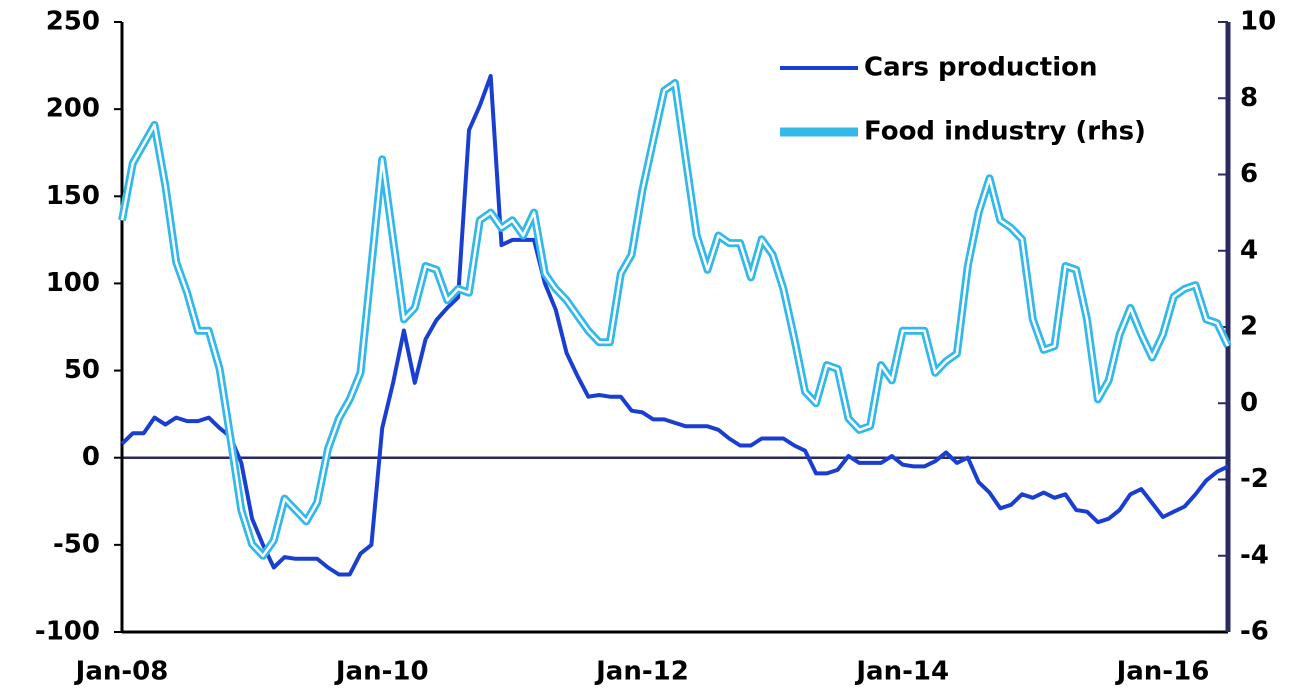  Describe the element at coordinates (73, 22) in the screenshot. I see `y-tick-label: 250` at that location.